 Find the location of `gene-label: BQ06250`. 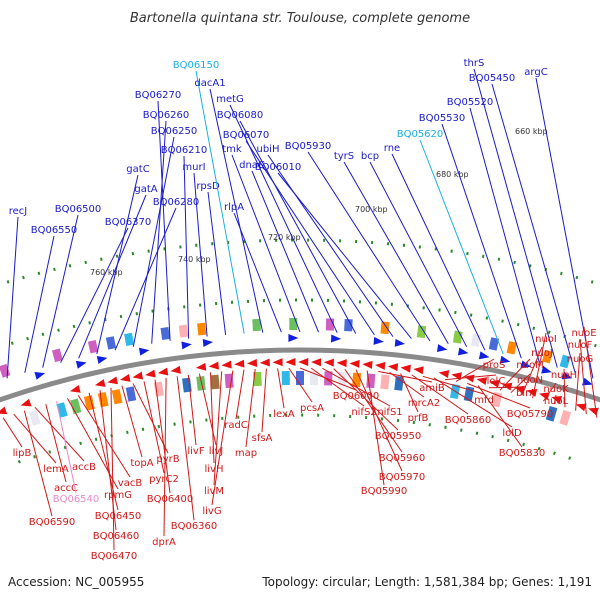

gene-label: BQ06250 is located at coordinates (174, 131).